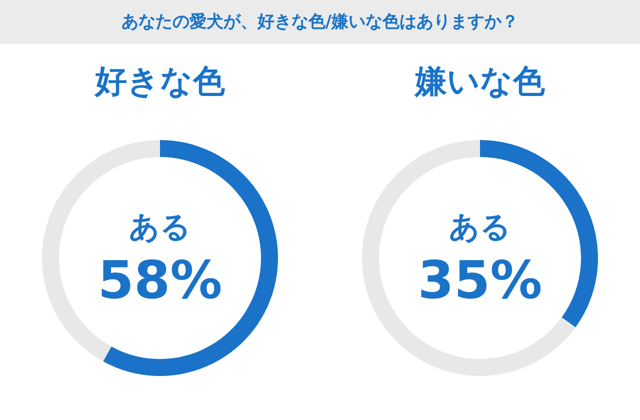 Image resolution: width=640 pixels, height=420 pixels. I want to click on text: あなたの愛犬が、好きな色/嫌いな色はありますか？, so click(320, 22).